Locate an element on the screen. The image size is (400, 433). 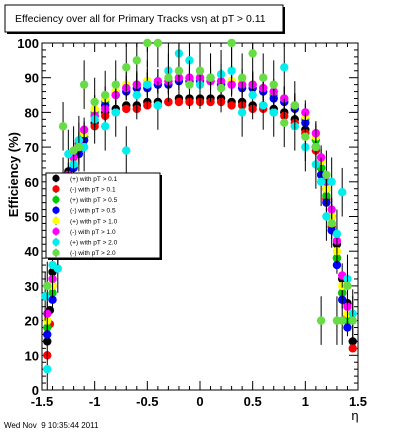
legend-label: (-) with pT > 0.5 is located at coordinates (93, 211).